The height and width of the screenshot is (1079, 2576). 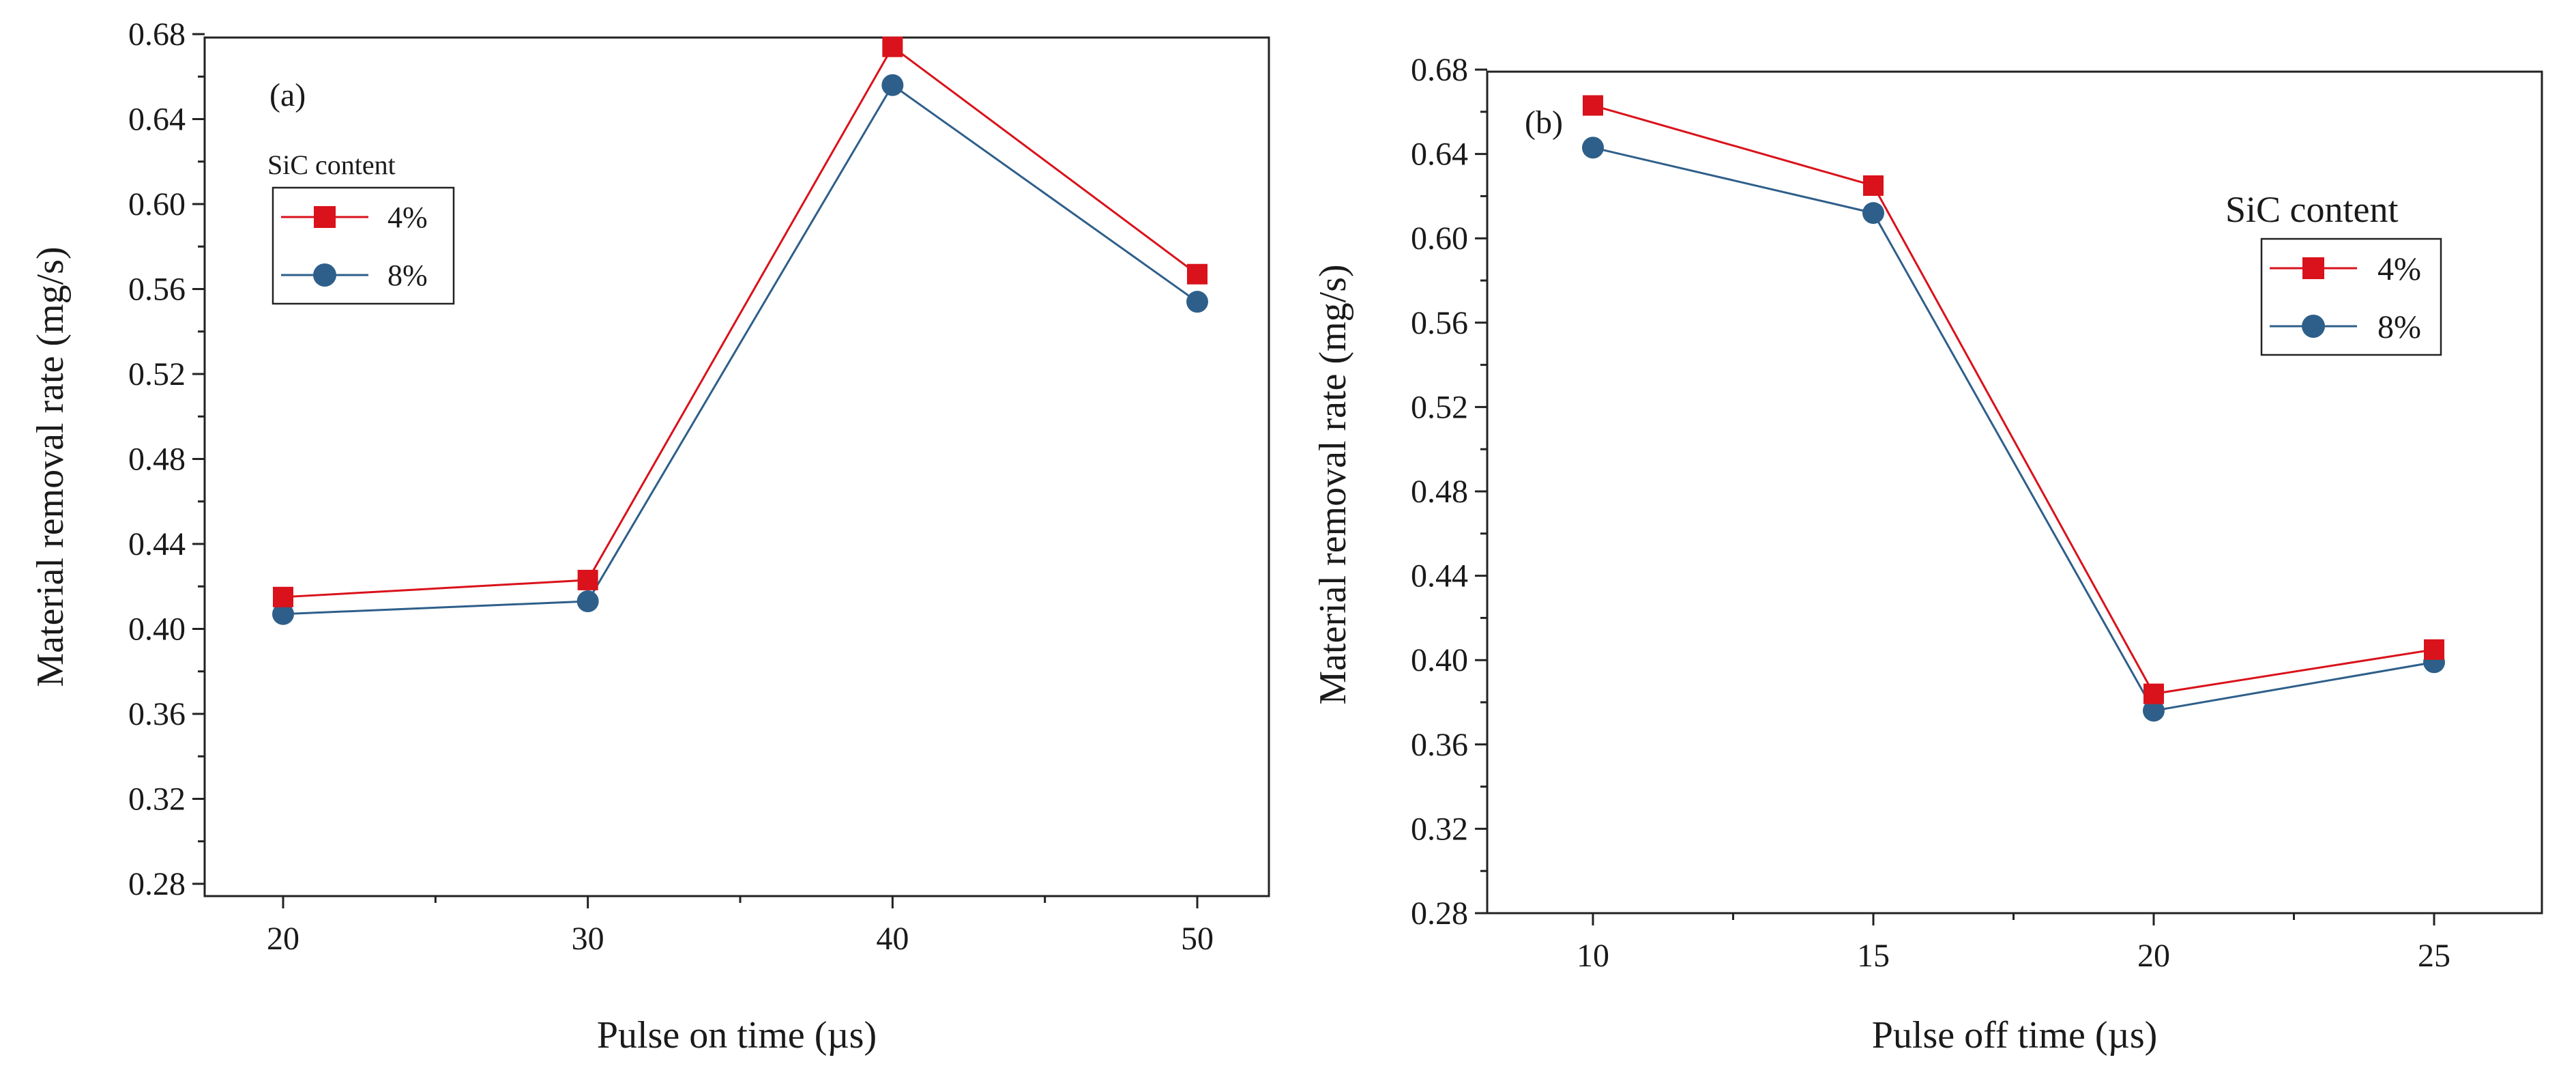 I want to click on panel-a-y-tick-label: 0.32, so click(x=157, y=799).